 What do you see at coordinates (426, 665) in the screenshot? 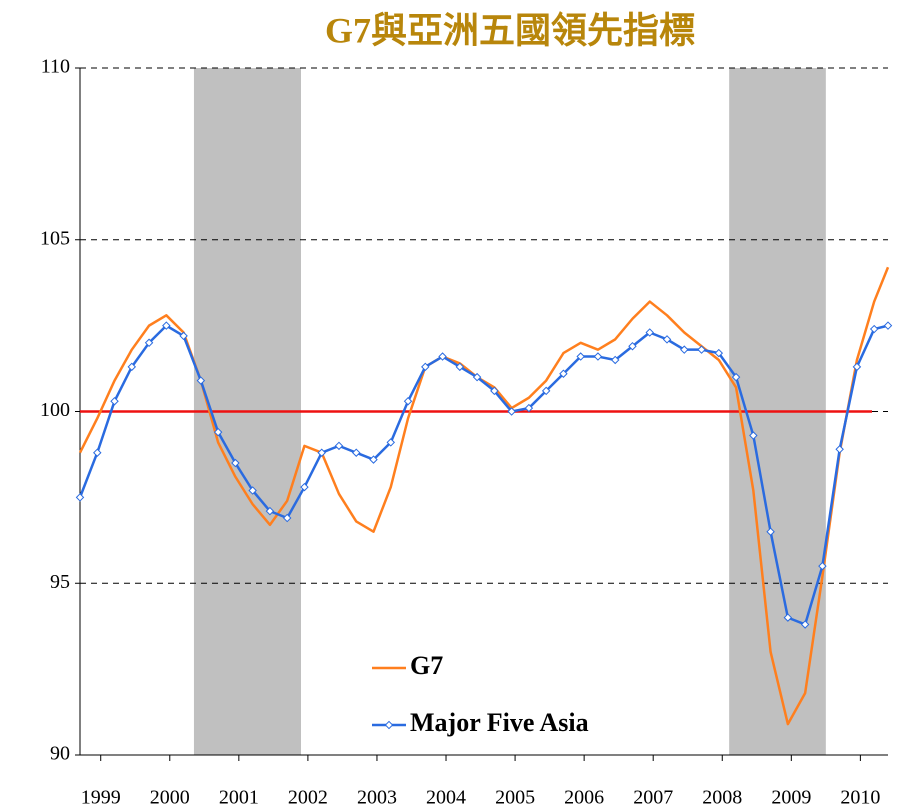
I see `legend-label: G7` at bounding box center [426, 665].